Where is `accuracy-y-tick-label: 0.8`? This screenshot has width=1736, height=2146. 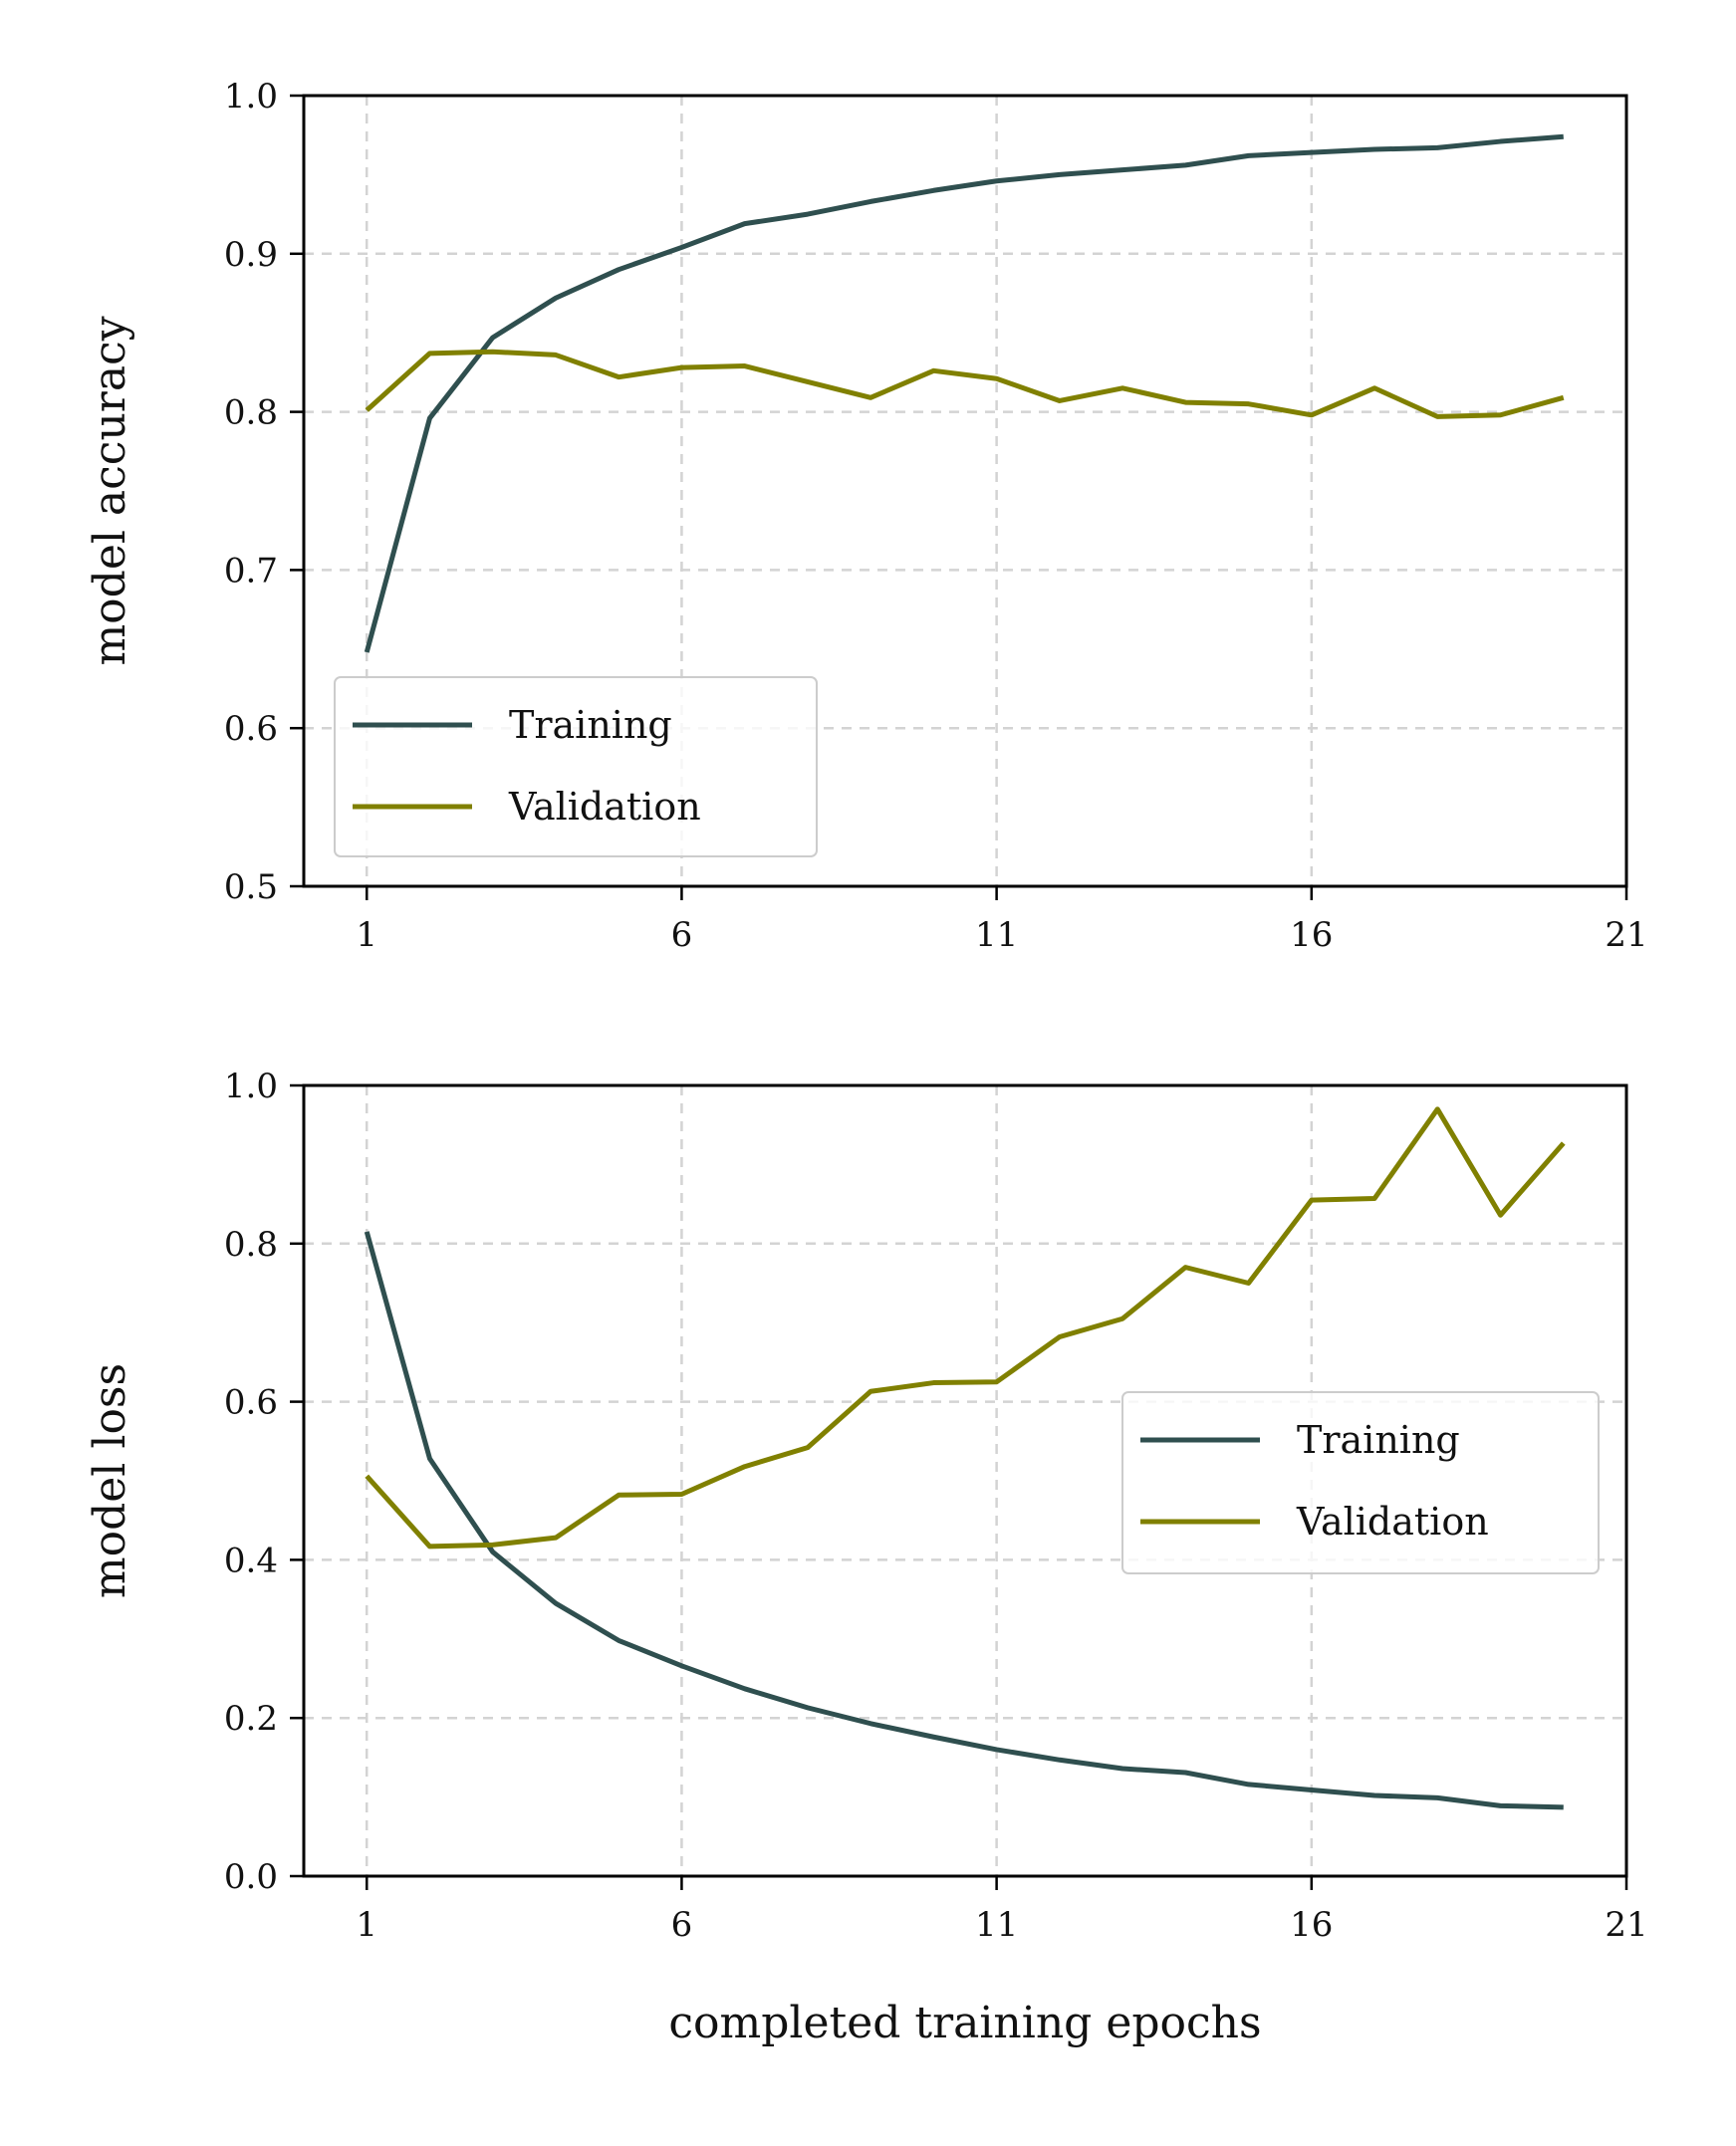 accuracy-y-tick-label: 0.8 is located at coordinates (251, 413).